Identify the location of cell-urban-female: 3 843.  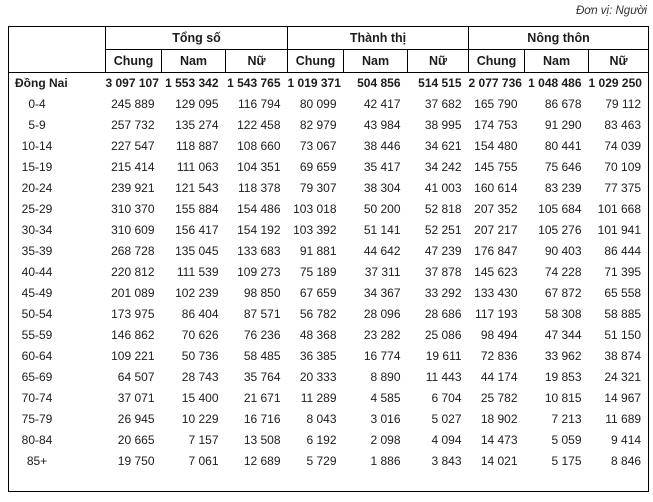
(446, 461).